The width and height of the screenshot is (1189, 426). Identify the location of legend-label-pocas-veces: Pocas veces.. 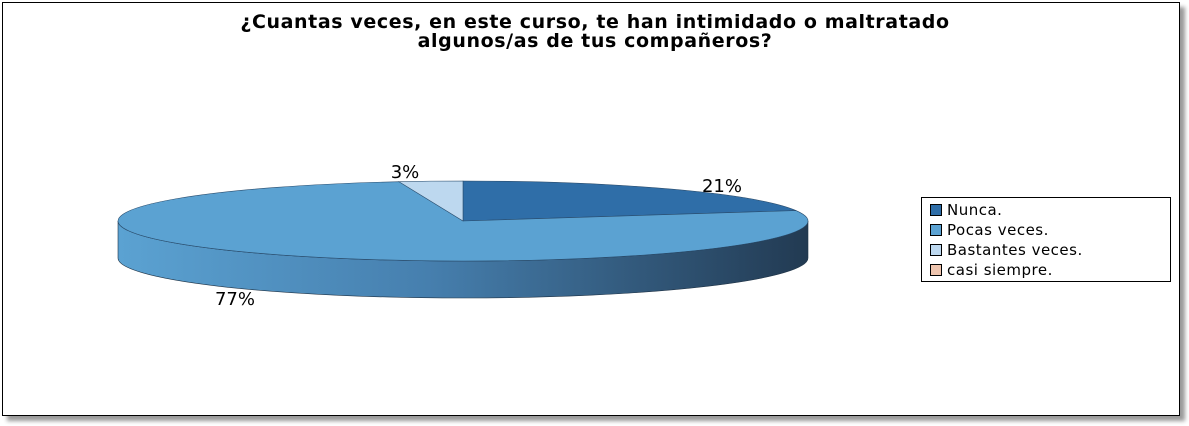
(998, 230).